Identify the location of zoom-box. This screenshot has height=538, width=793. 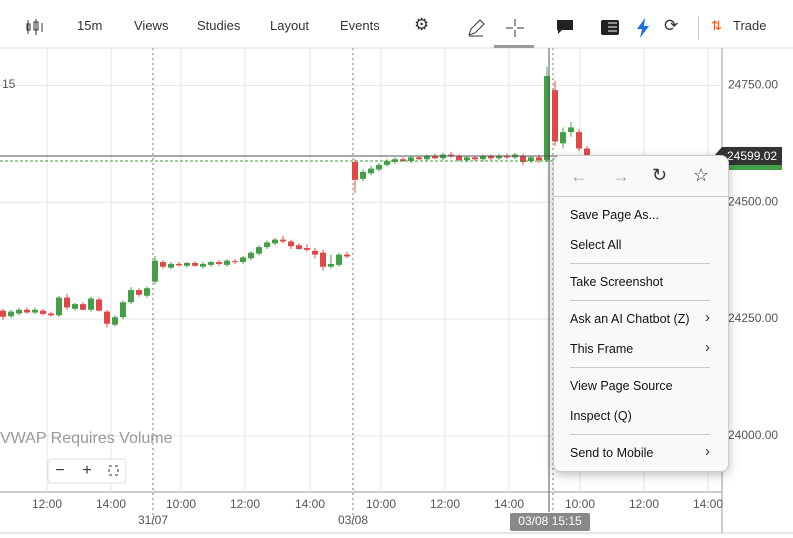
(87, 471).